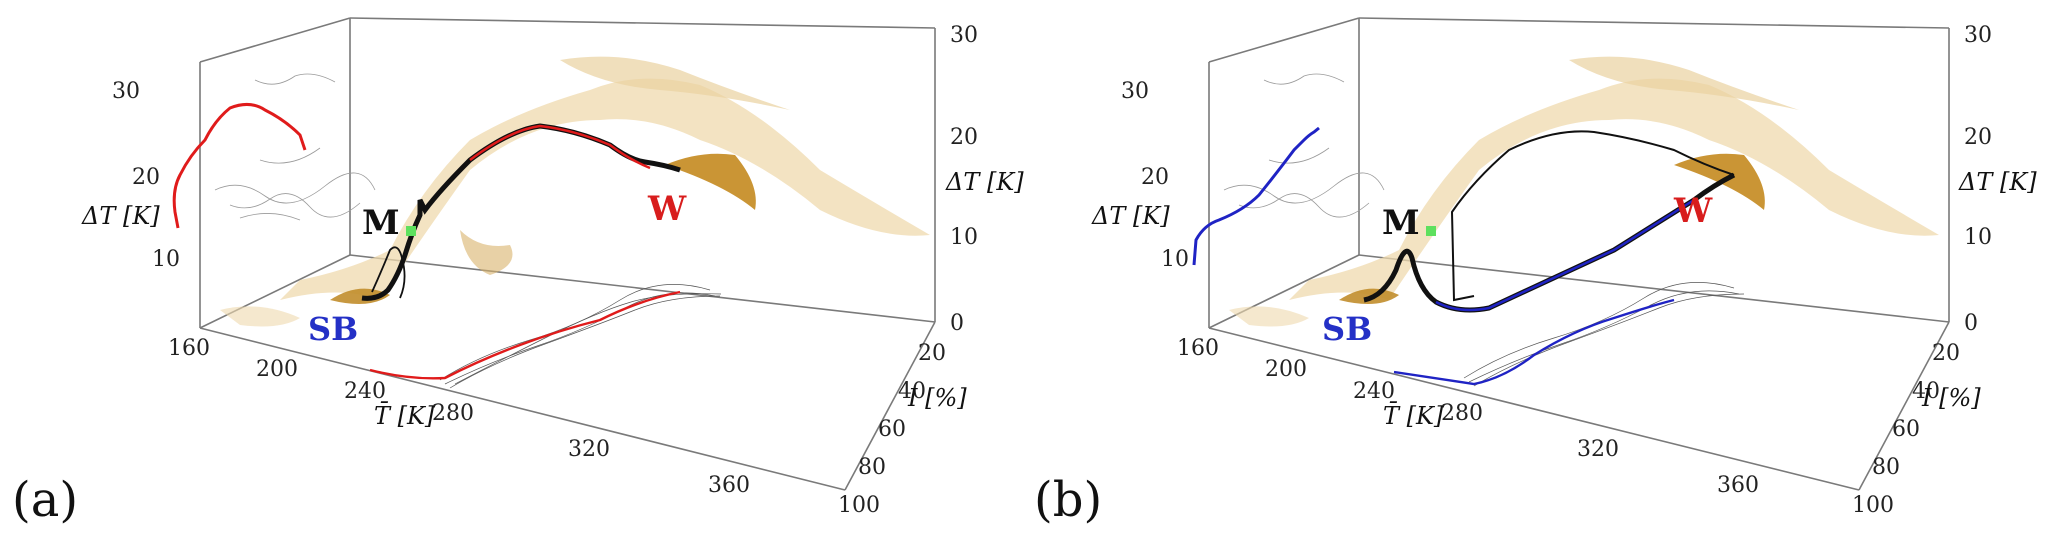 This screenshot has width=2067, height=538. What do you see at coordinates (45, 500) in the screenshot?
I see `panel-tag-a: (a)` at bounding box center [45, 500].